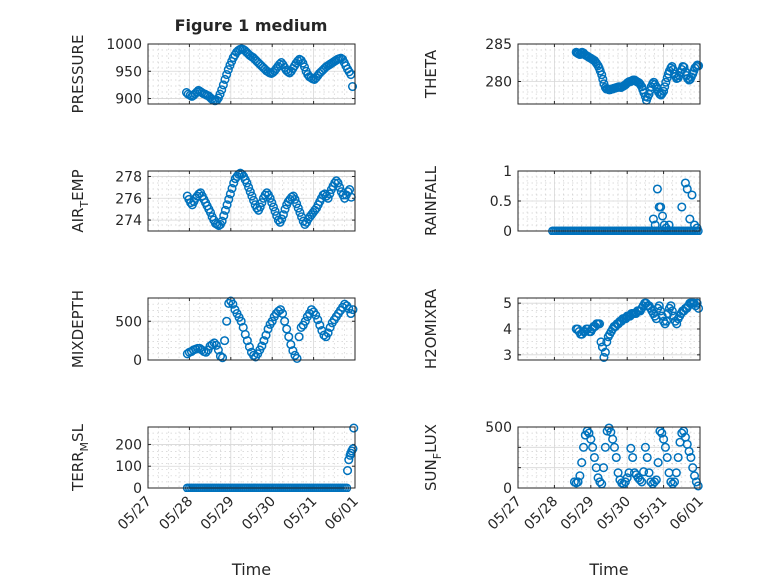  I want to click on y-tick-label: 280, so click(498, 83).